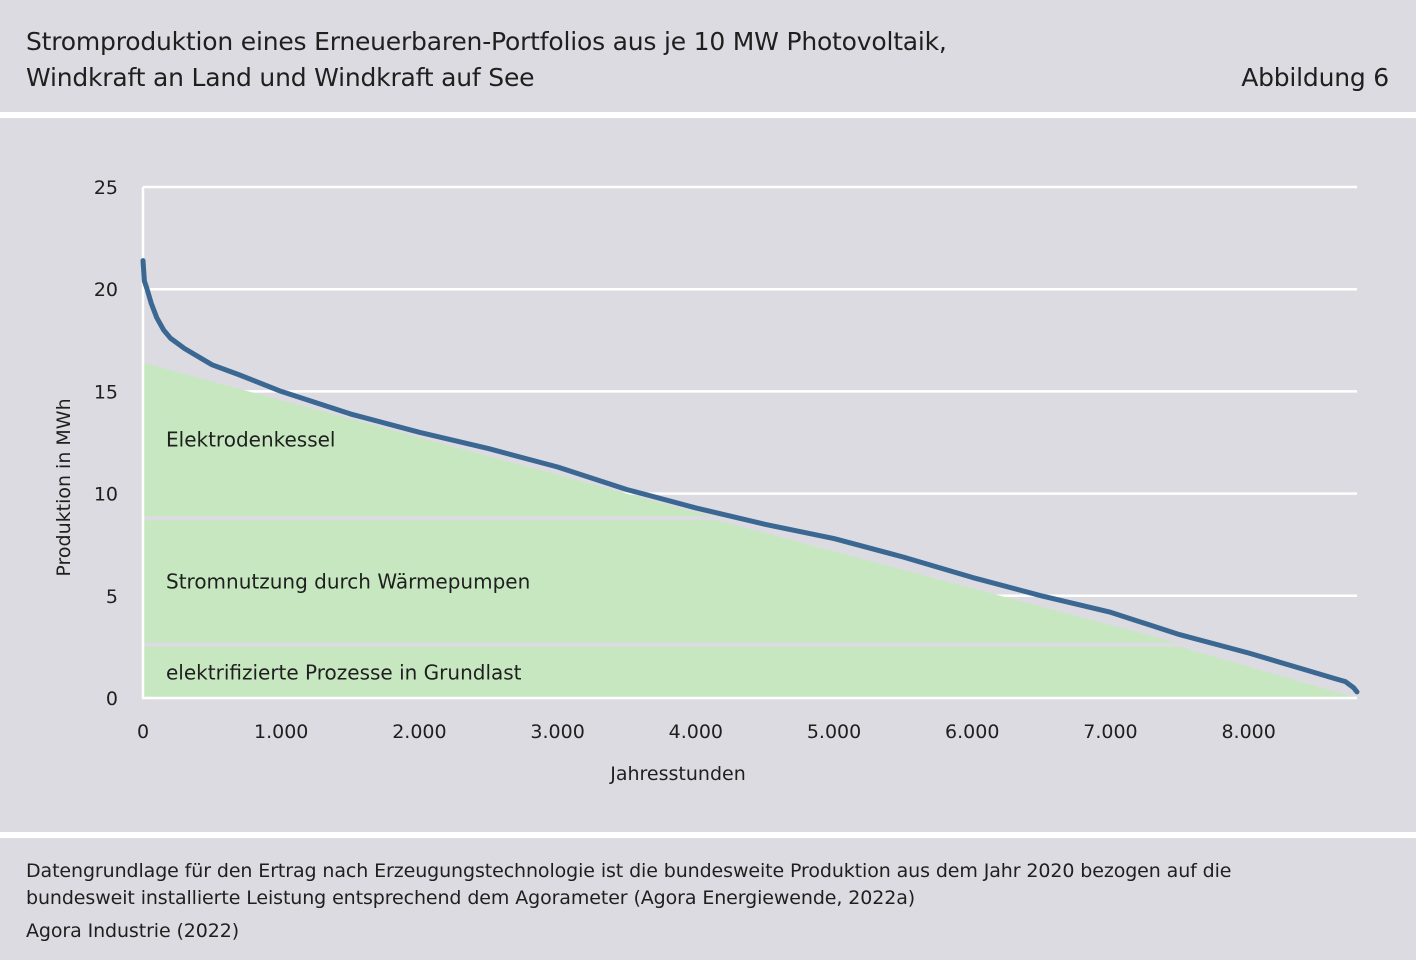 The width and height of the screenshot is (1416, 960). I want to click on area-label-1: elektrifizierte Prozesse in Grundlast, so click(344, 672).